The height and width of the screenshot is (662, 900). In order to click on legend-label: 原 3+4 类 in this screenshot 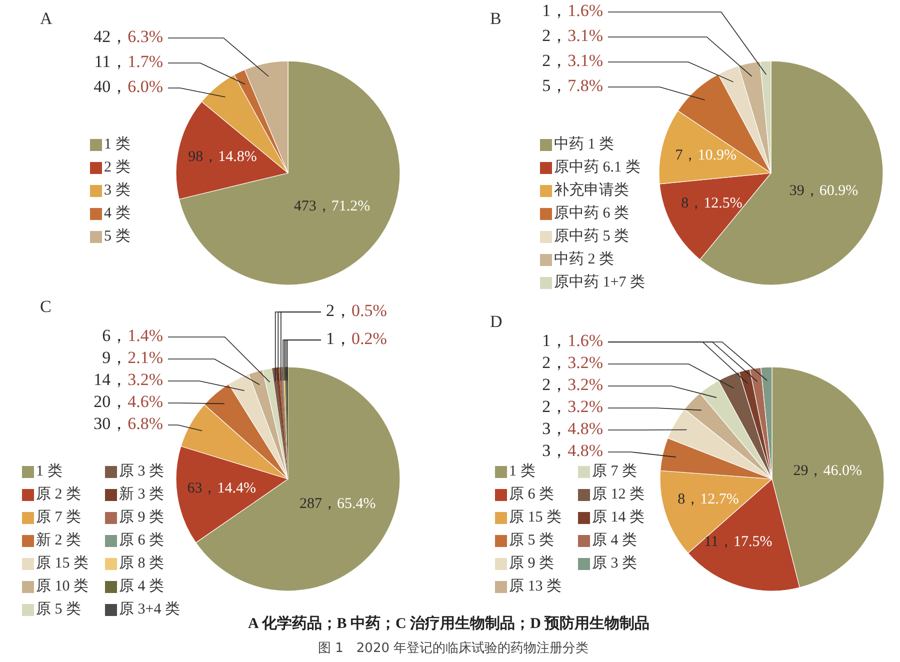, I will do `click(149, 609)`.